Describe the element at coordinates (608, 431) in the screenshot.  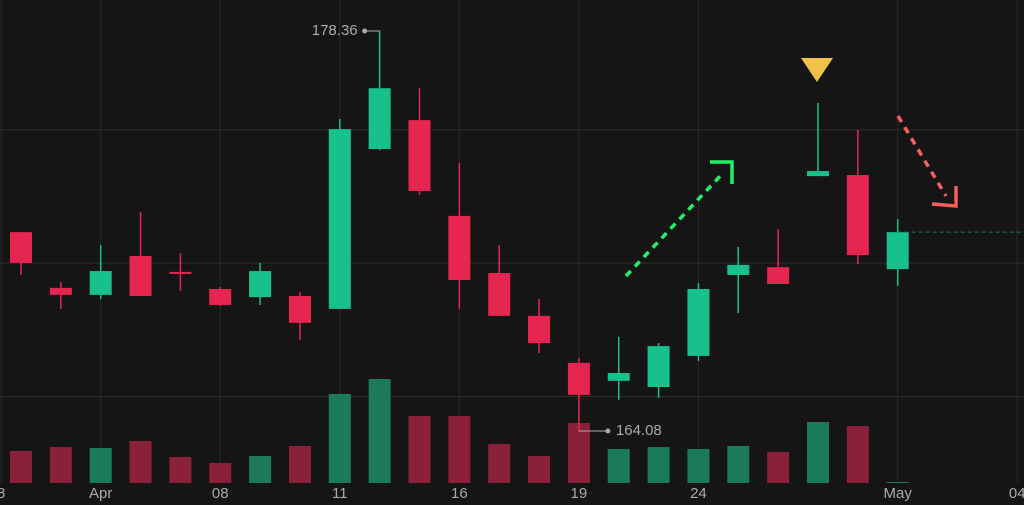
I see `low-dot` at that location.